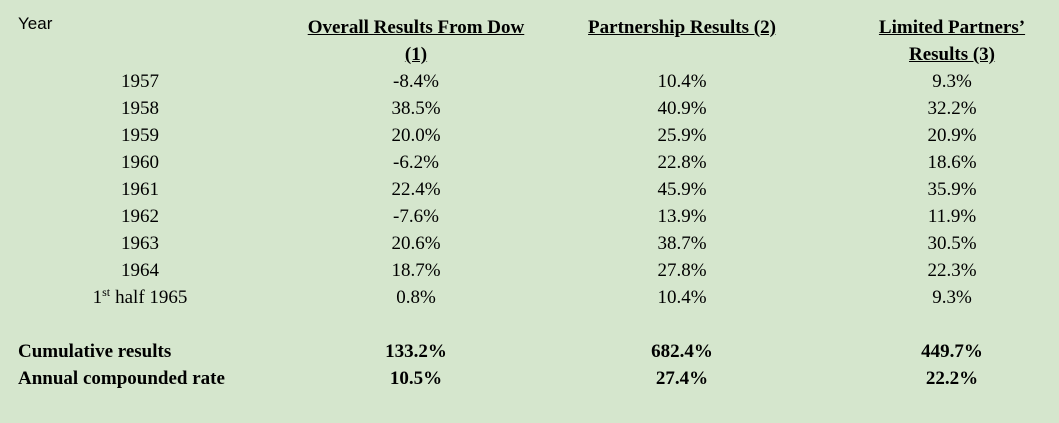 Image resolution: width=1059 pixels, height=423 pixels. What do you see at coordinates (140, 270) in the screenshot?
I see `year-cell: 1964` at bounding box center [140, 270].